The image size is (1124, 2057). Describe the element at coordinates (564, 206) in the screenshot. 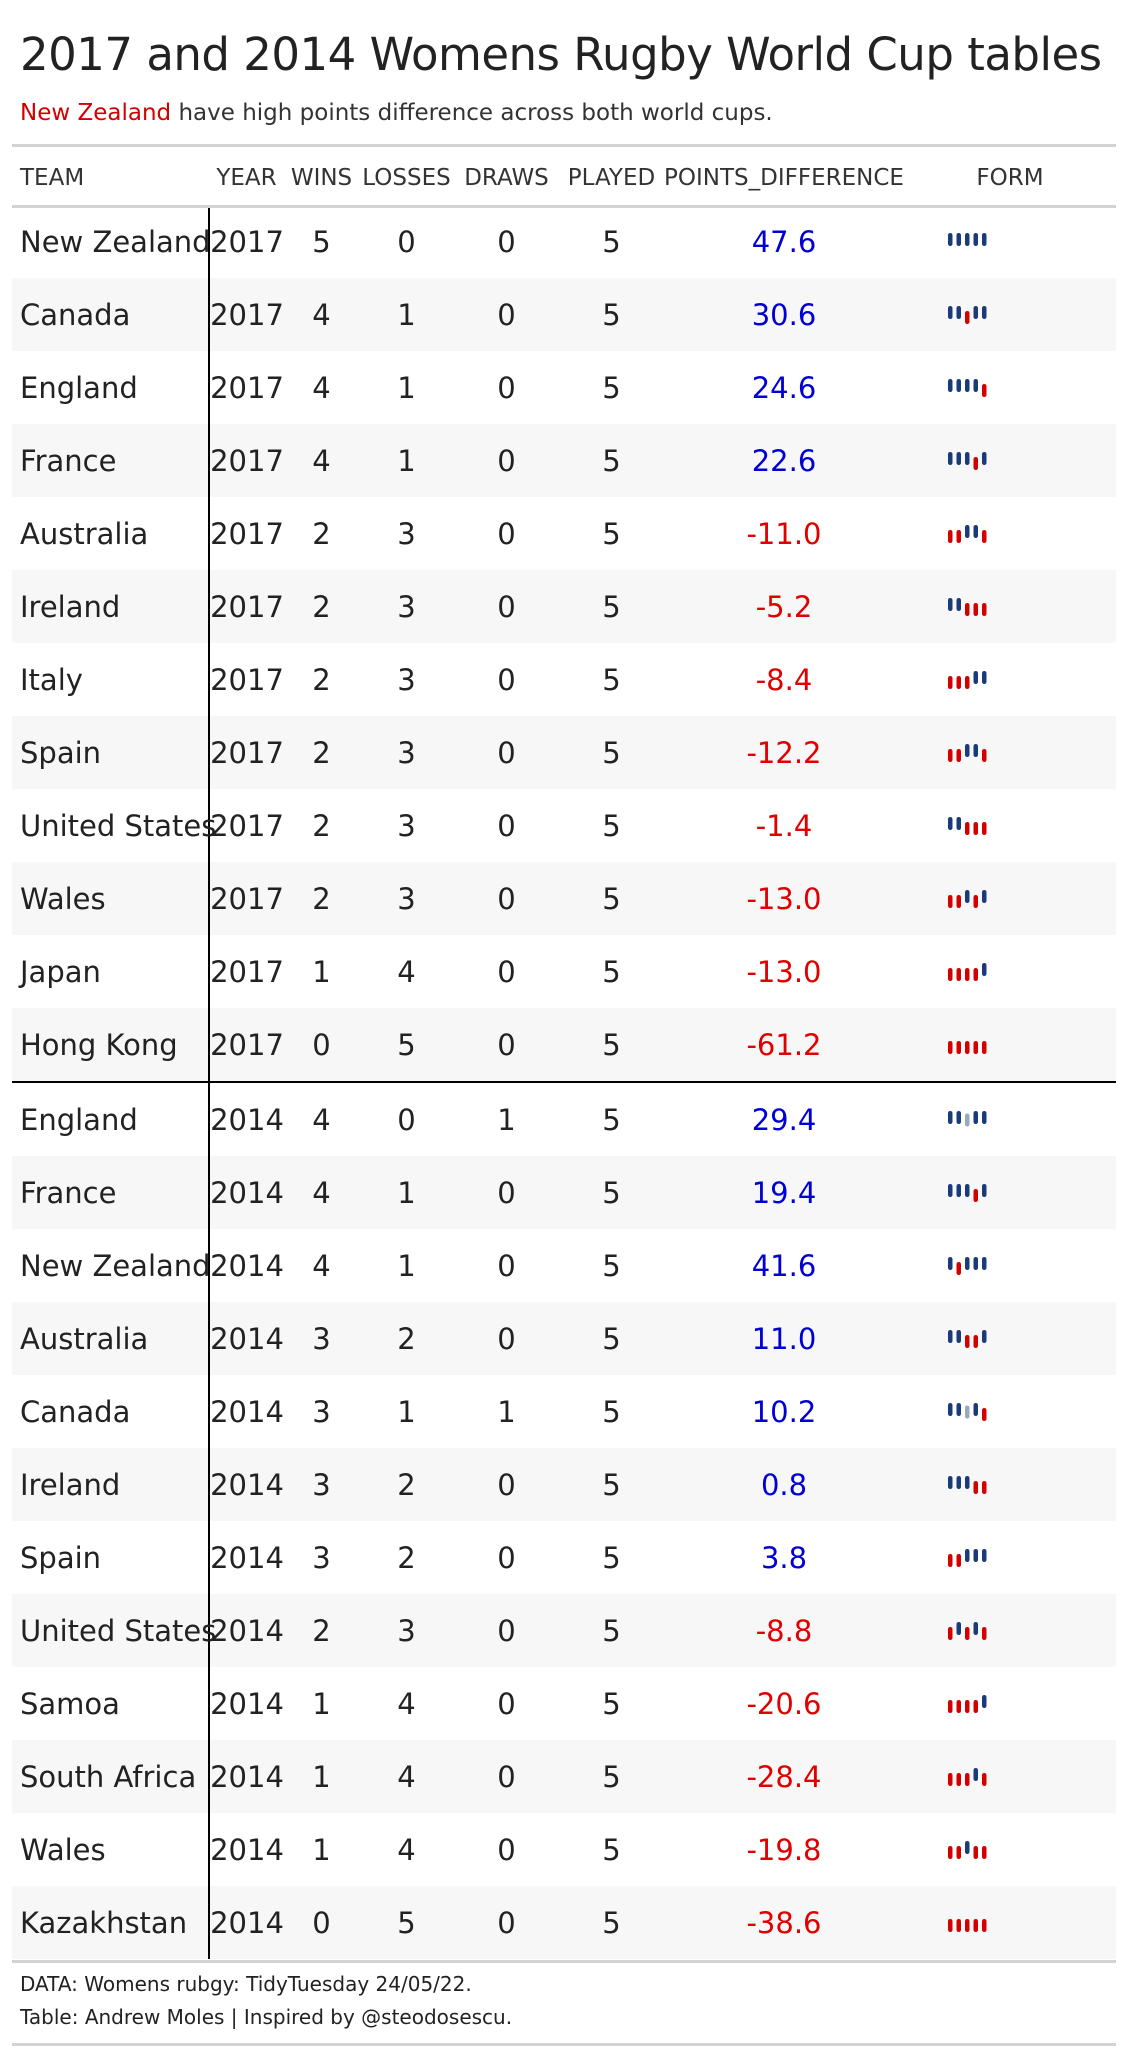

I see `header-rule` at that location.